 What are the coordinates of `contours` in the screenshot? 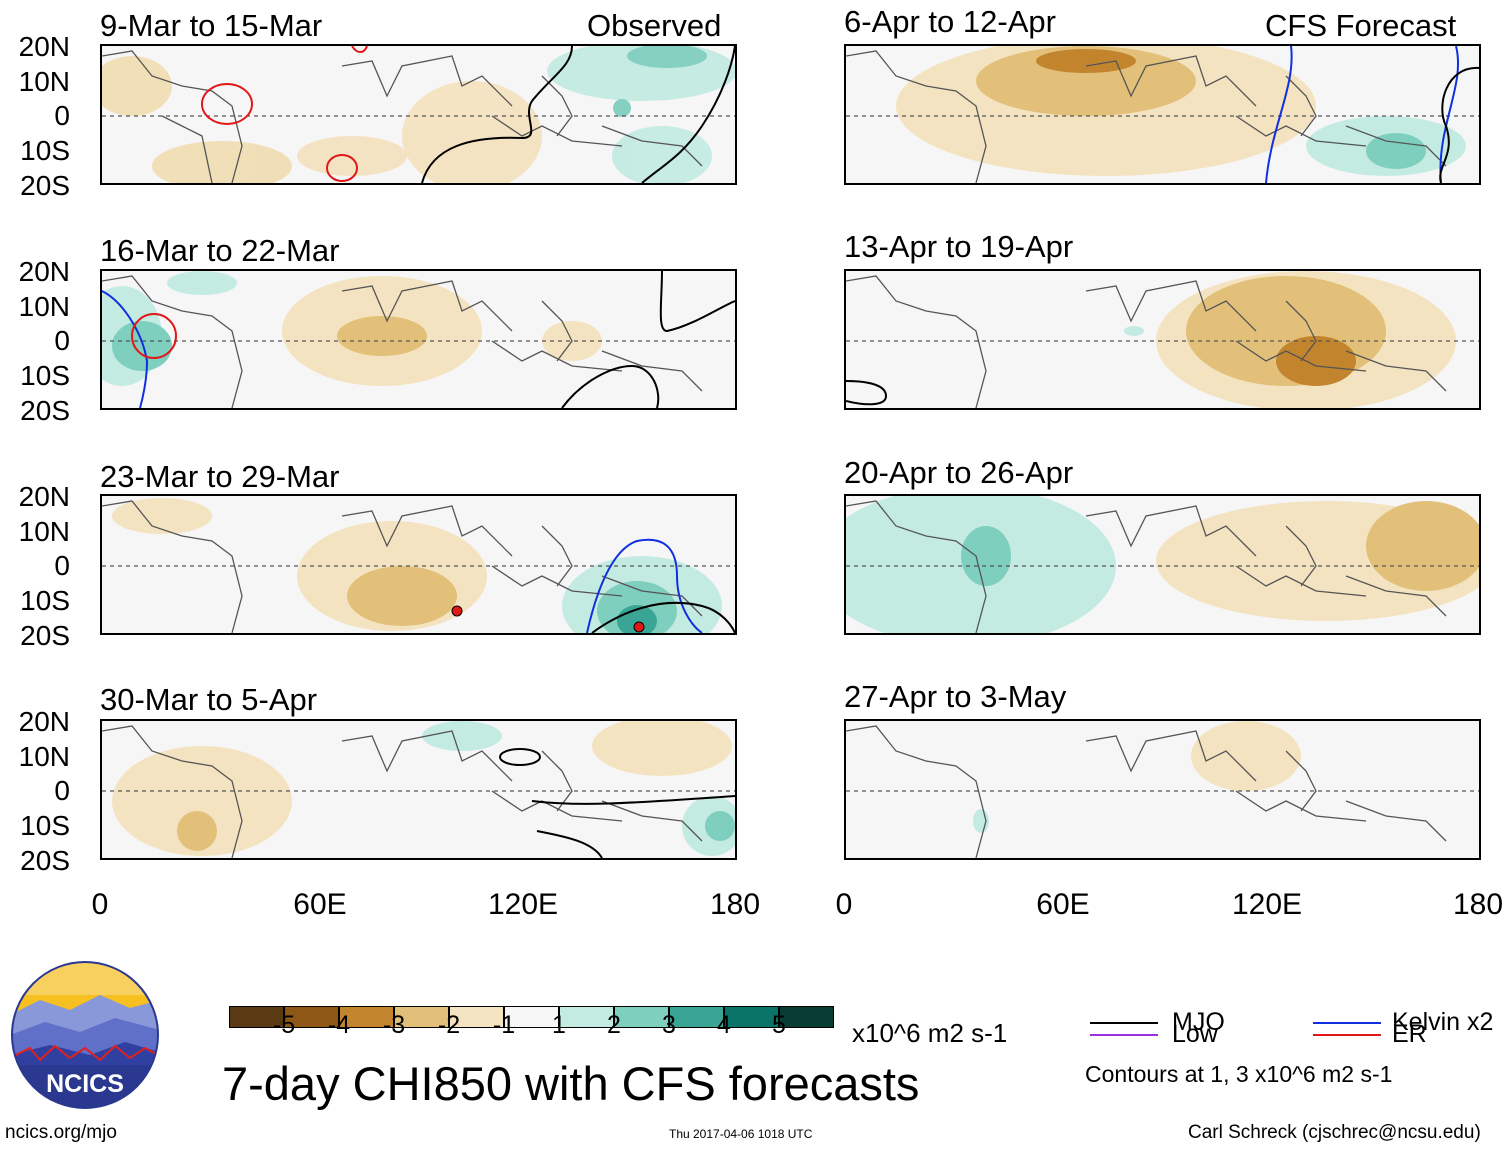 It's located at (468, 114).